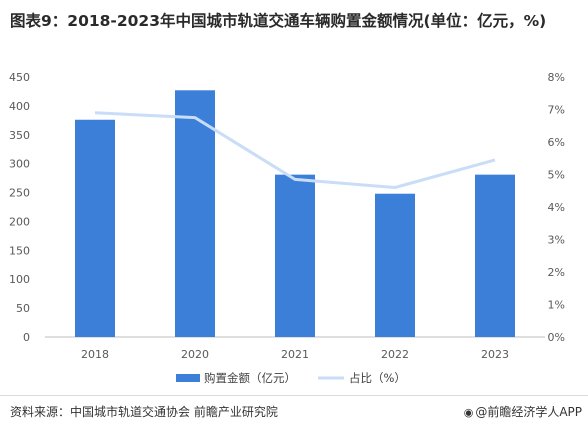  I want to click on y-left-tick-label: 0, so click(26, 337).